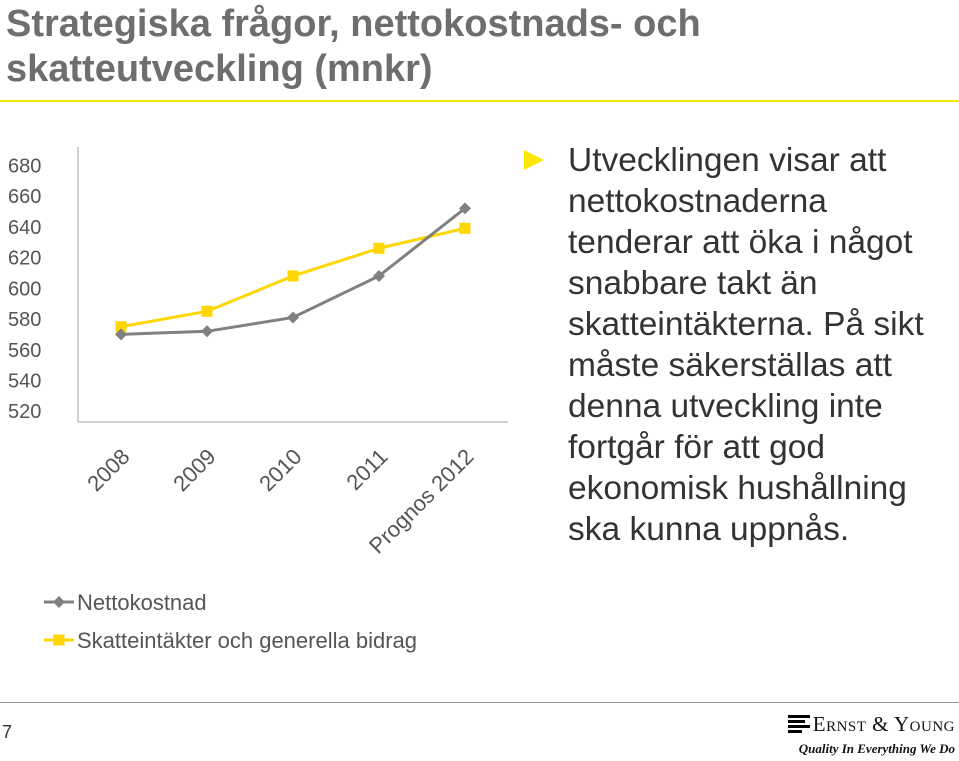  I want to click on ey-logo-icon, so click(798, 724).